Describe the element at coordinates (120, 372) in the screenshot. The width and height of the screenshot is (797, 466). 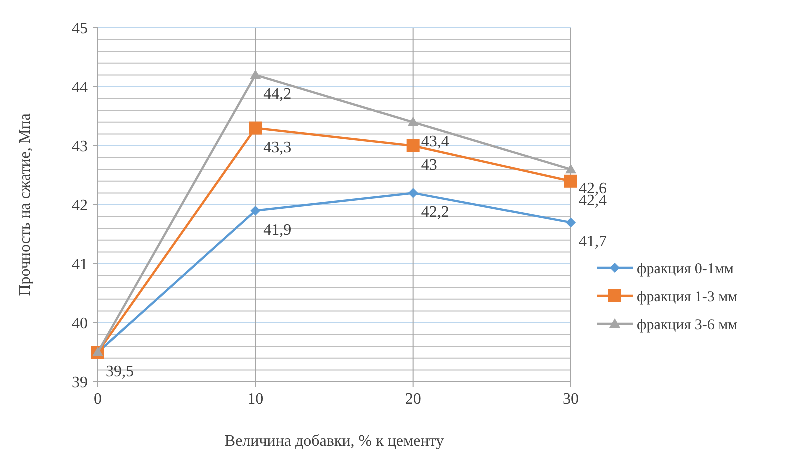
I see `data-label: 39,5` at that location.